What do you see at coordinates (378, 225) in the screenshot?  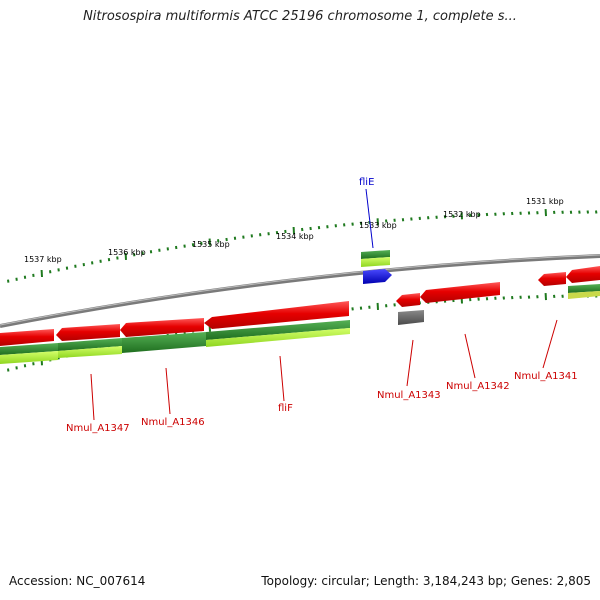 I see `scale-label-1533: 1533 kbp` at bounding box center [378, 225].